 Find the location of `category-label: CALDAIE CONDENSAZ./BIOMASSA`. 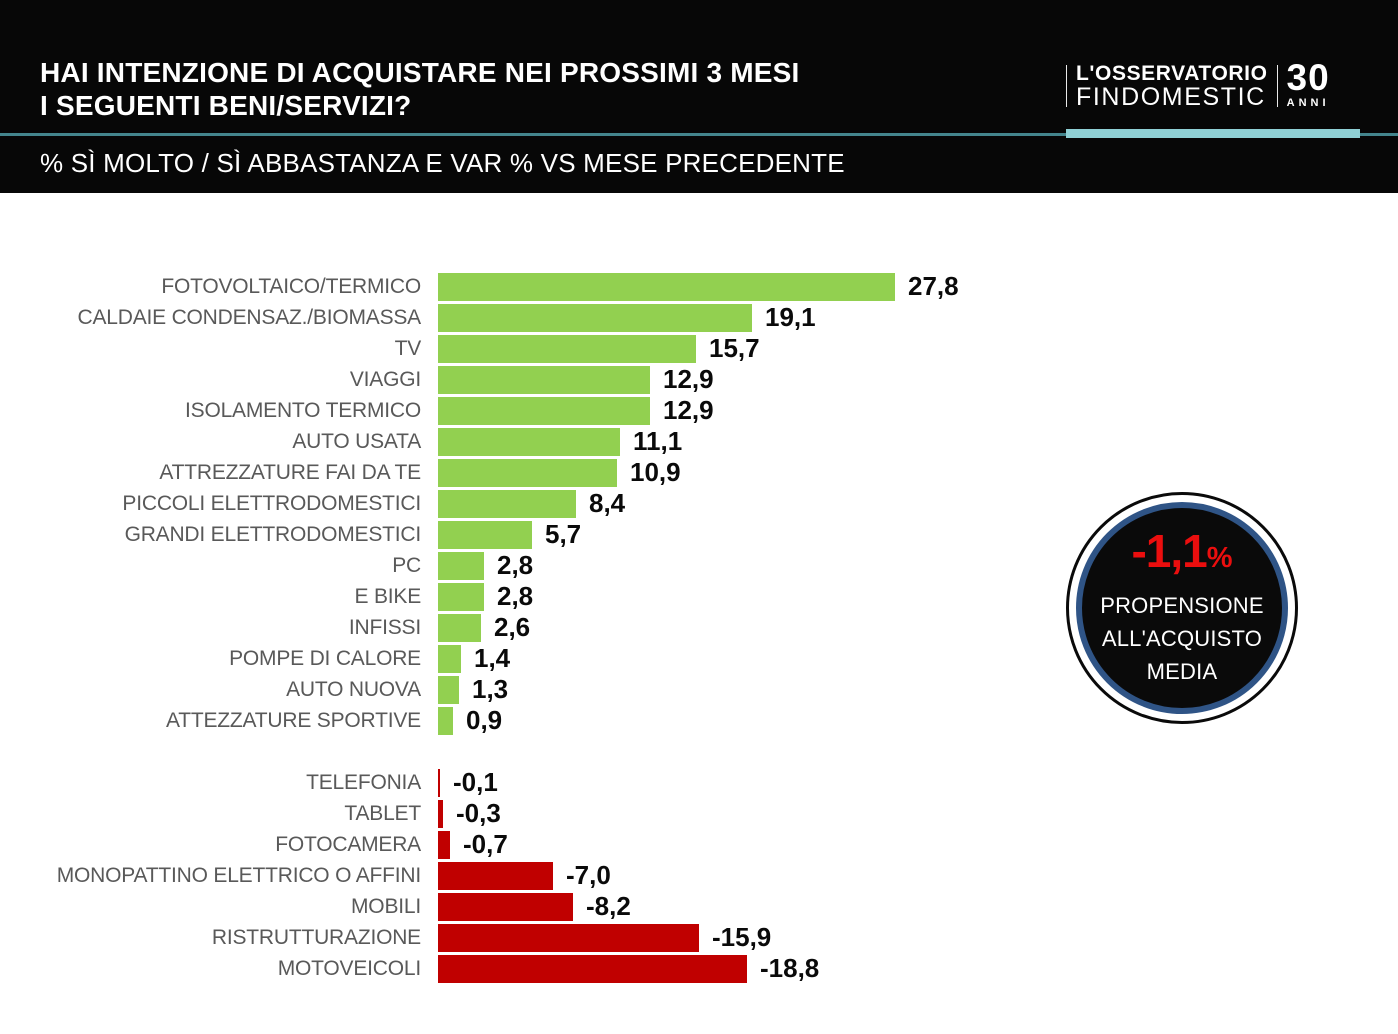

category-label: CALDAIE CONDENSAZ./BIOMASSA is located at coordinates (249, 317).